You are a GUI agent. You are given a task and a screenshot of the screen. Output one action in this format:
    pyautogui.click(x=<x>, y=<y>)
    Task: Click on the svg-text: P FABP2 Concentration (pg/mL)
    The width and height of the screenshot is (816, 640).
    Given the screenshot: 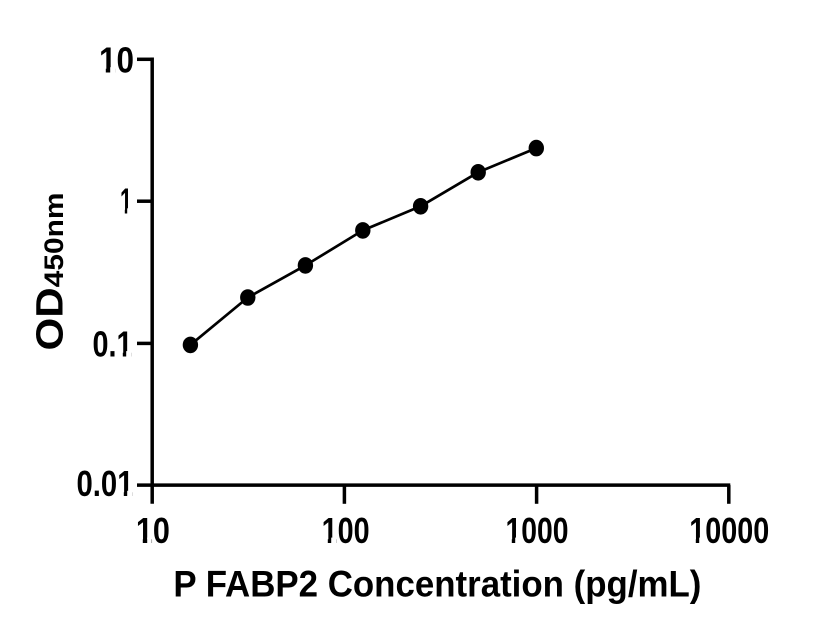 What is the action you would take?
    pyautogui.click(x=437, y=584)
    